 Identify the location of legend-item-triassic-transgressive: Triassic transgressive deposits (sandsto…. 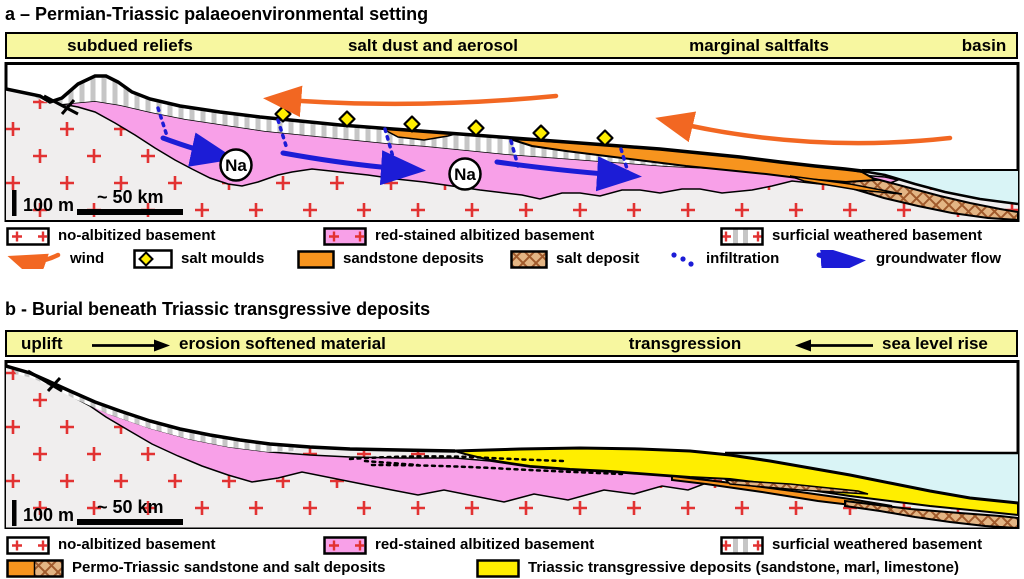
(717, 568).